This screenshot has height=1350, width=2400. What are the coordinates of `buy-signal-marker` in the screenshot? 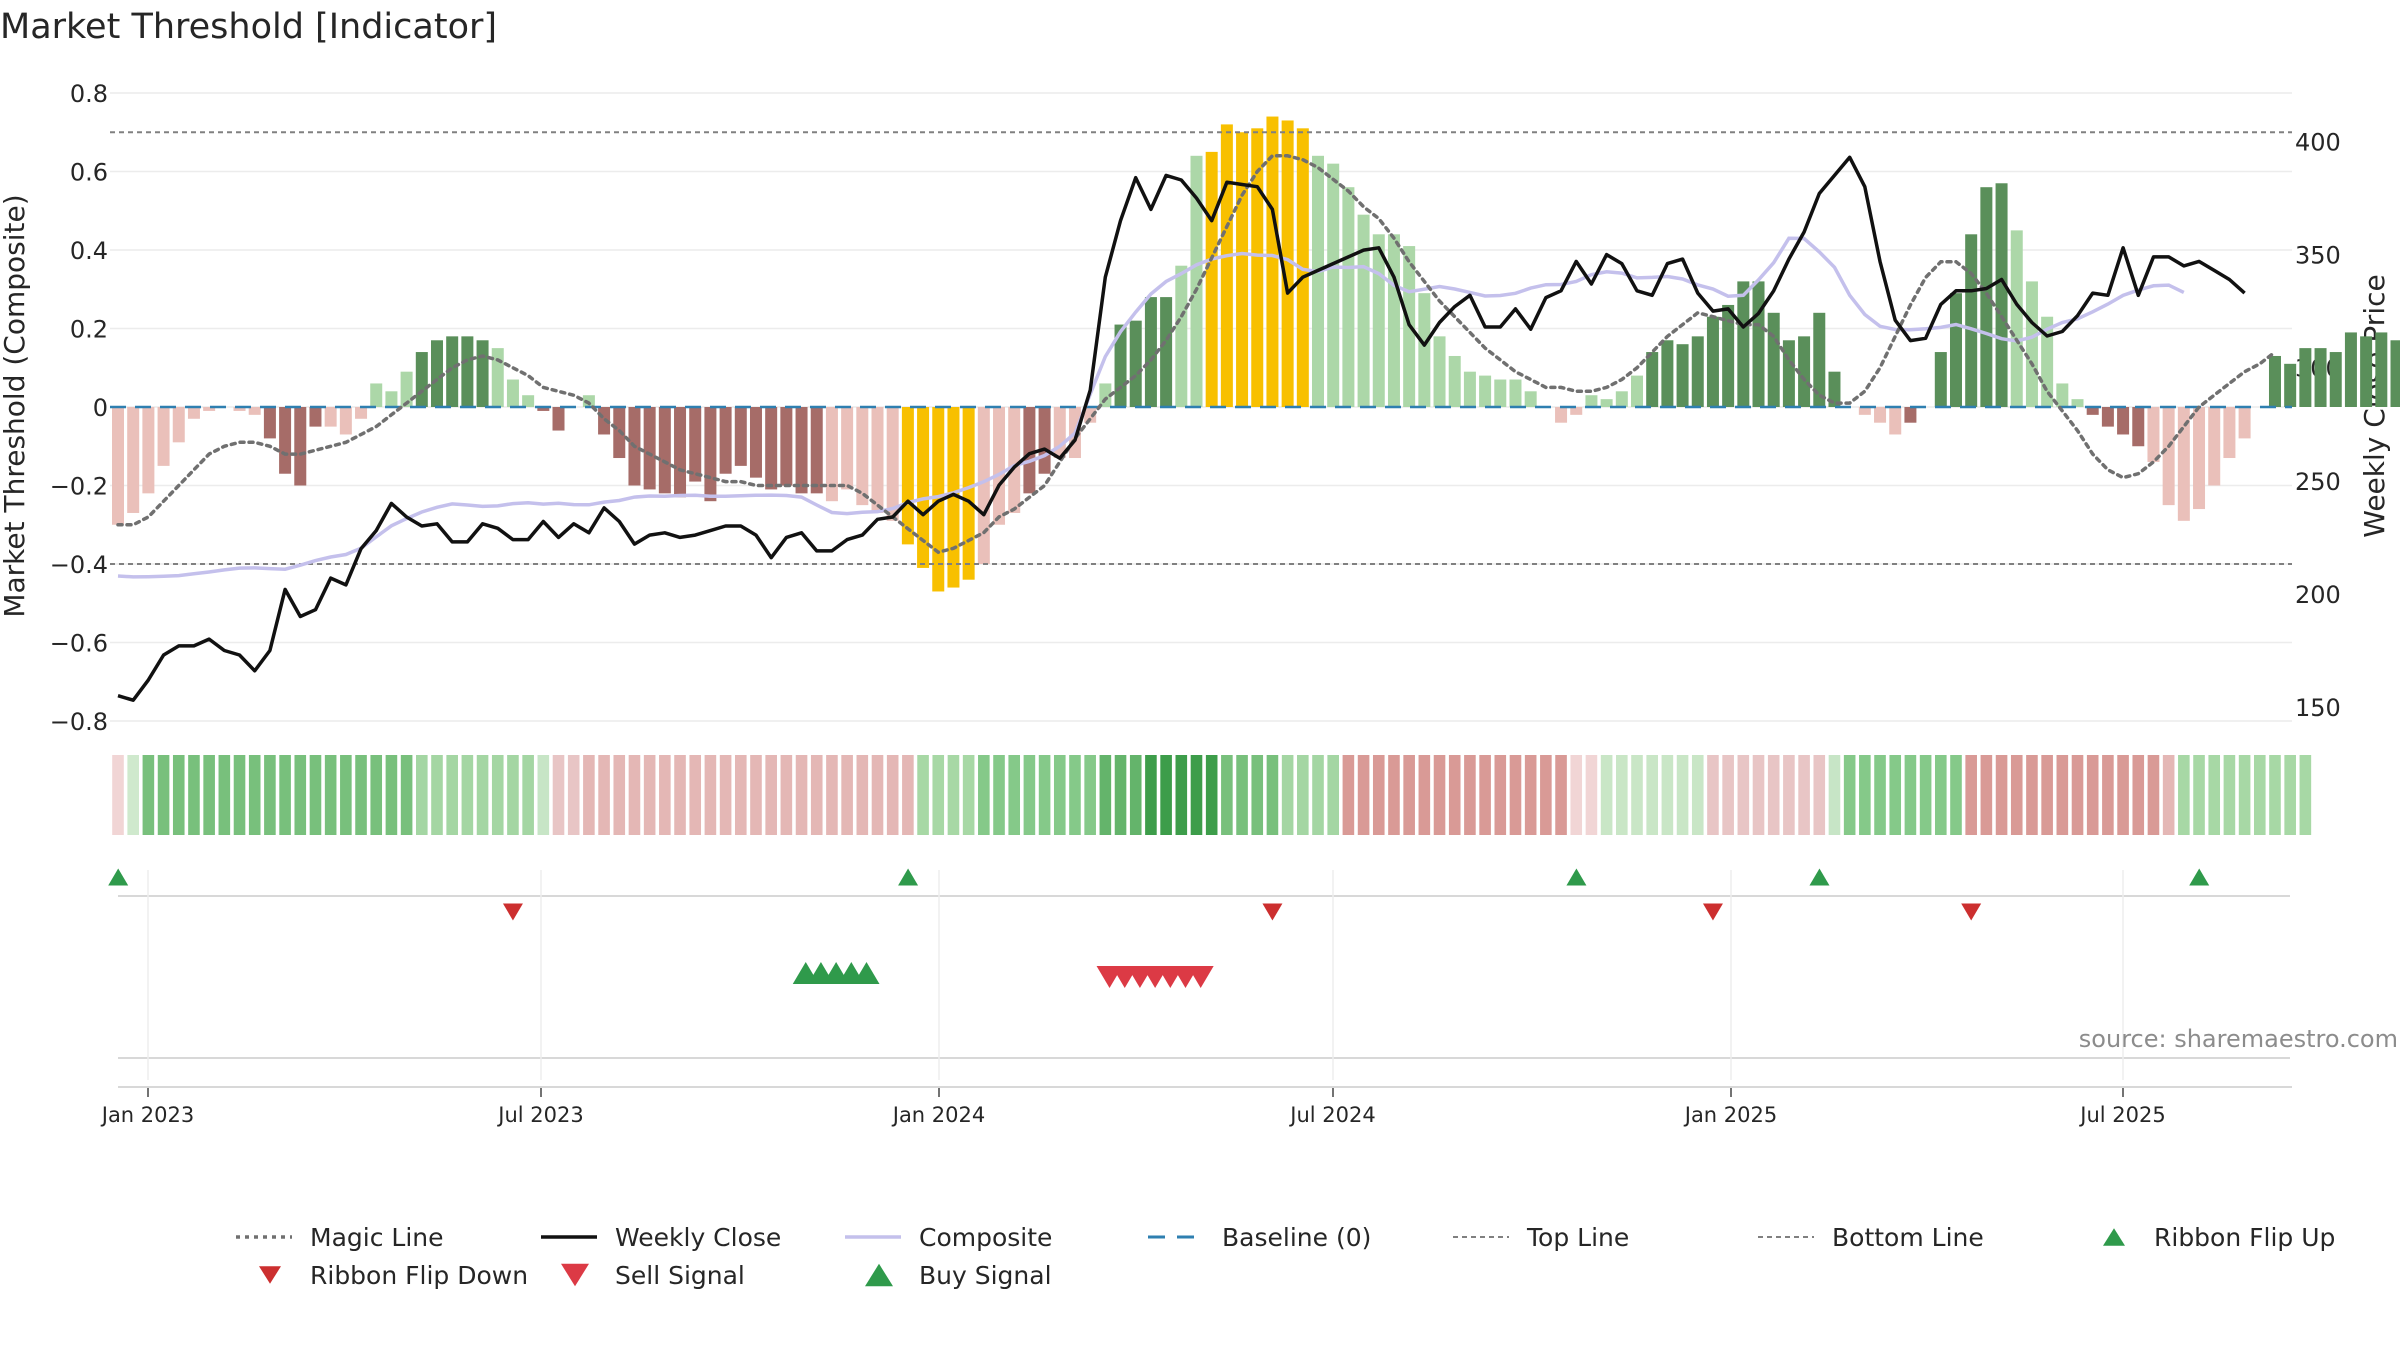 It's located at (866, 973).